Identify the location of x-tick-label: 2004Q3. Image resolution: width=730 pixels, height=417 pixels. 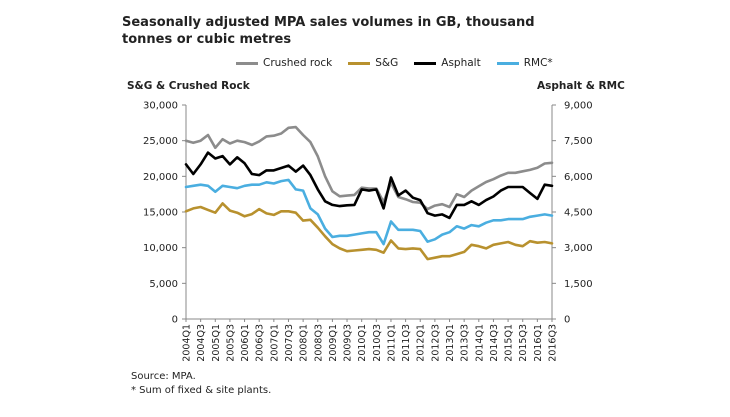
(201, 343).